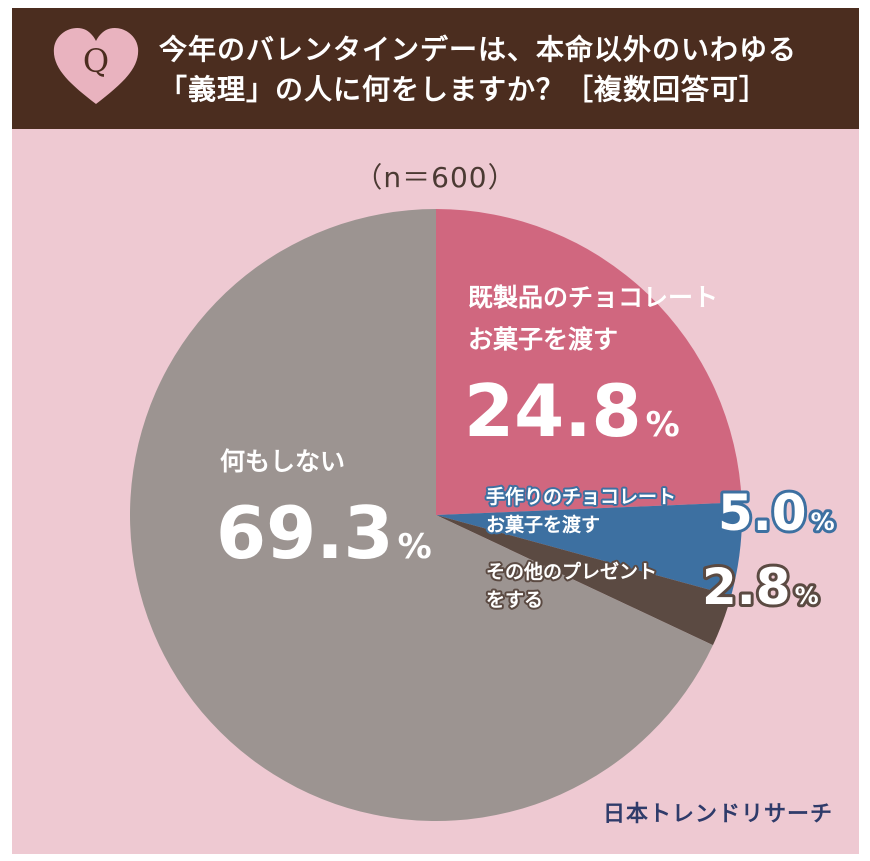  Describe the element at coordinates (478, 49) in the screenshot. I see `question-line-1: 今年のバレンタインデーは、本命以外のいわゆる` at that location.